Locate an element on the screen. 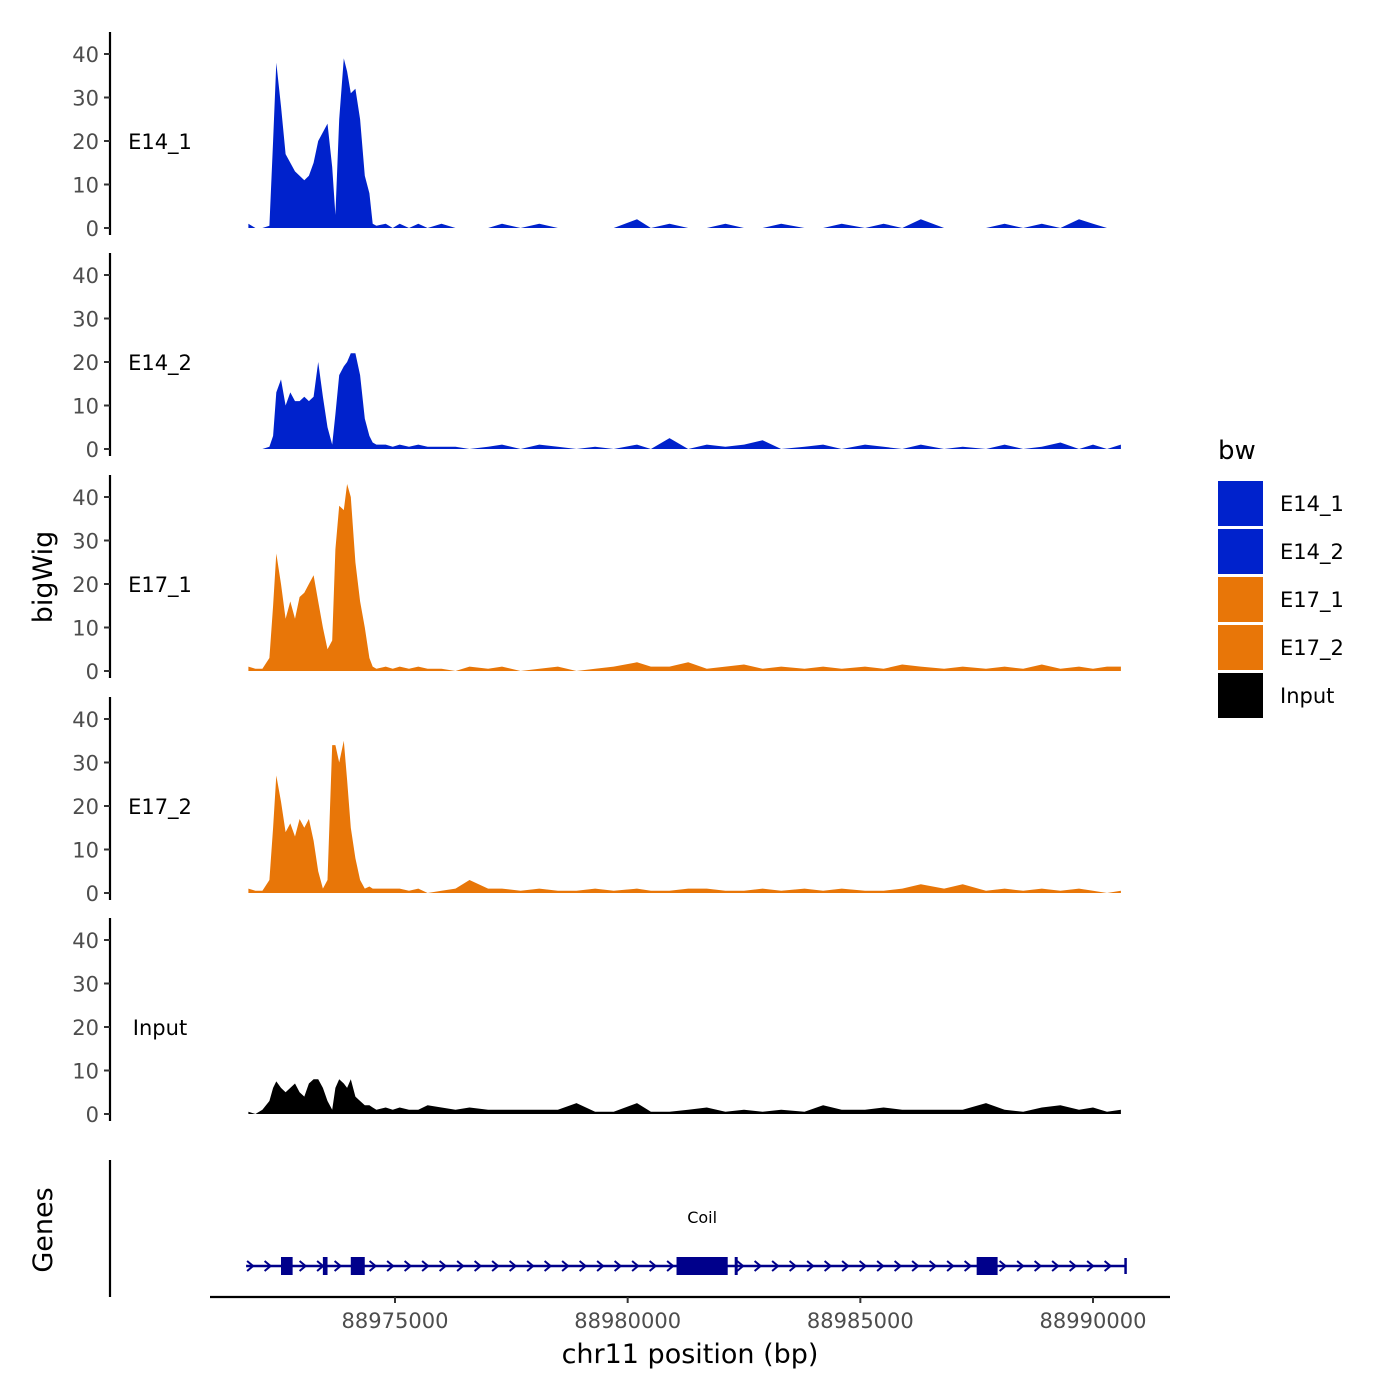  legend-label: Input is located at coordinates (1307, 696).